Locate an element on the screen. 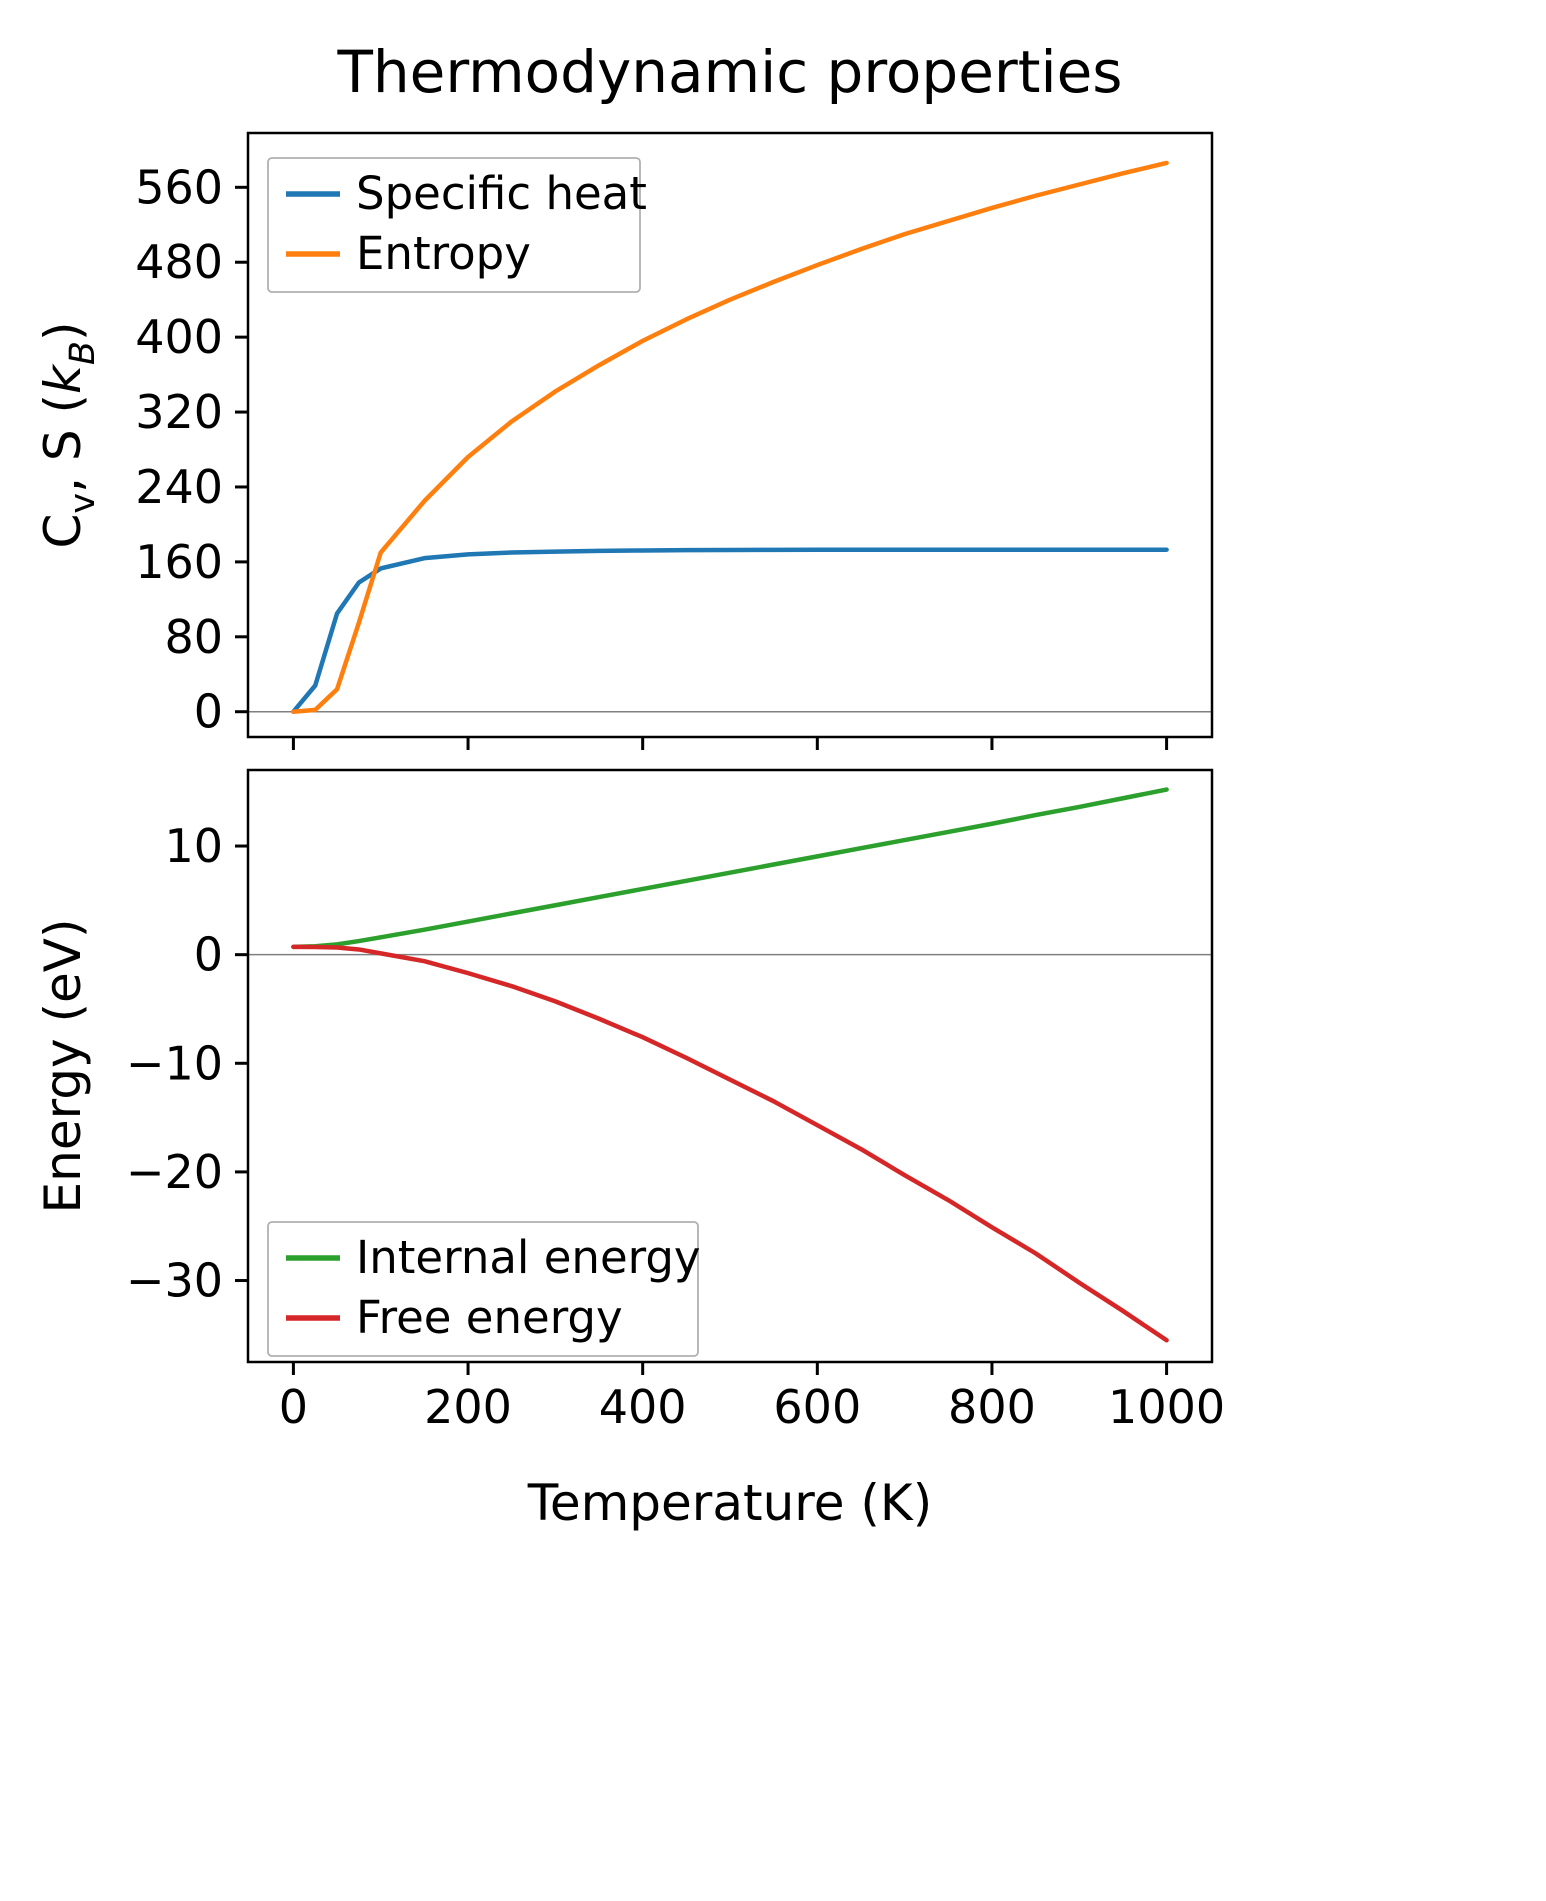 This screenshot has width=1546, height=1901. x-tick-label: 600 is located at coordinates (817, 1407).